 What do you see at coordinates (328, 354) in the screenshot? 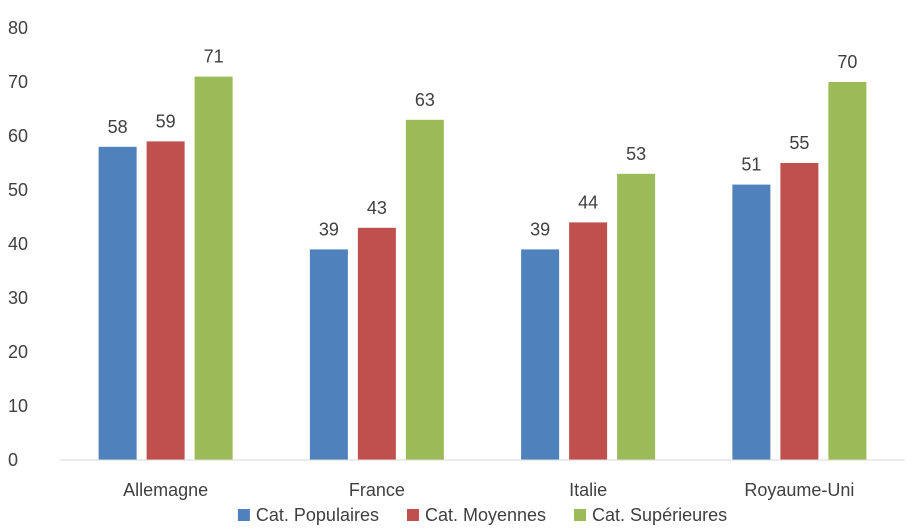
I see `bar-cat-populaires-france` at bounding box center [328, 354].